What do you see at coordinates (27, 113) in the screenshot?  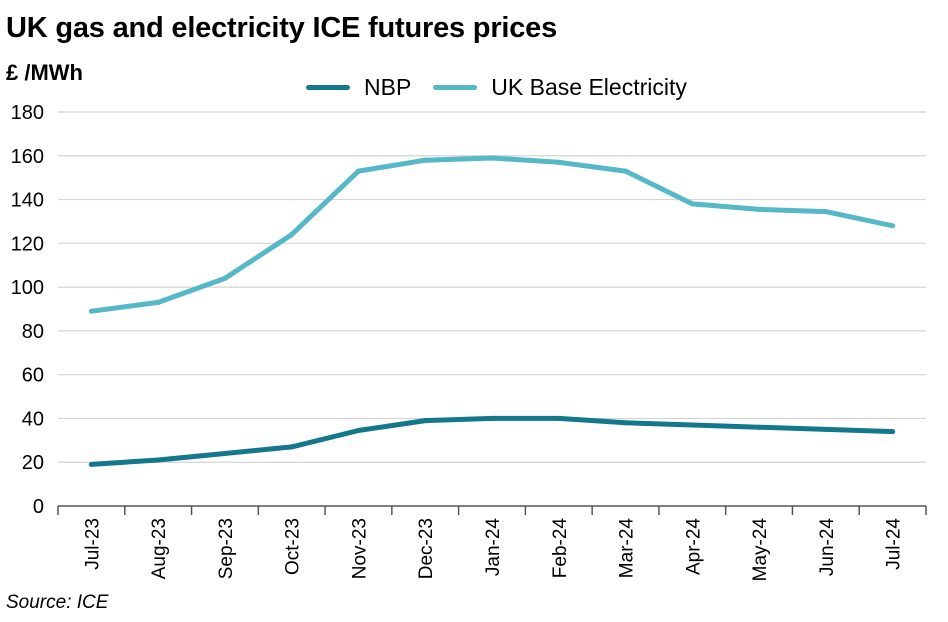 I see `y-tick-label: 180` at bounding box center [27, 113].